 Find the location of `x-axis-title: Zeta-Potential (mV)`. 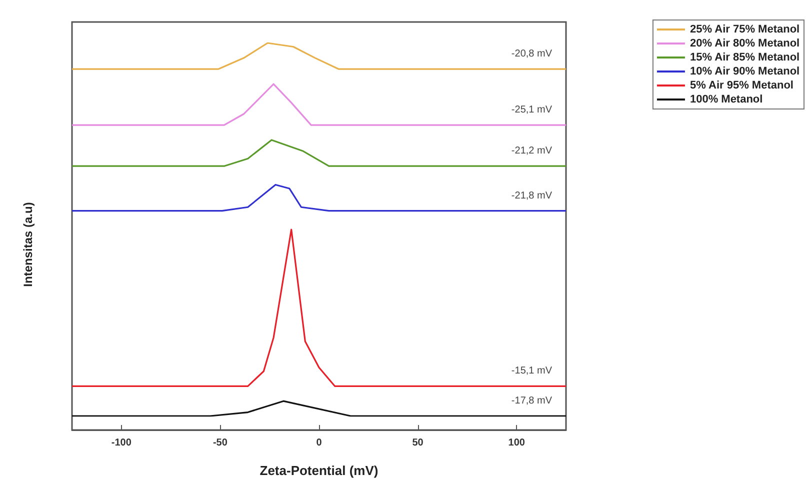

x-axis-title: Zeta-Potential (mV) is located at coordinates (319, 470).